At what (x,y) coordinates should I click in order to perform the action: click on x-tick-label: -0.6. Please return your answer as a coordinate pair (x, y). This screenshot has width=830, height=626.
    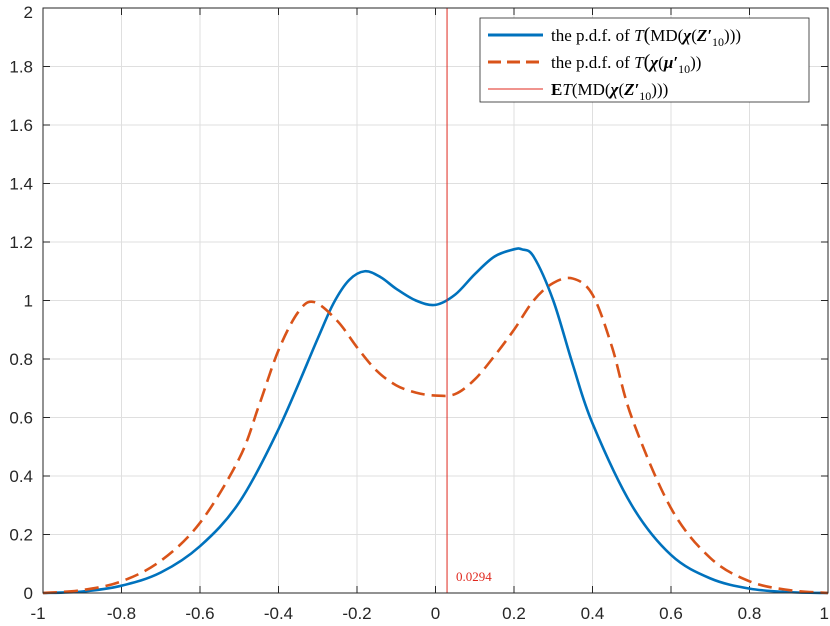
    Looking at the image, I should click on (199, 613).